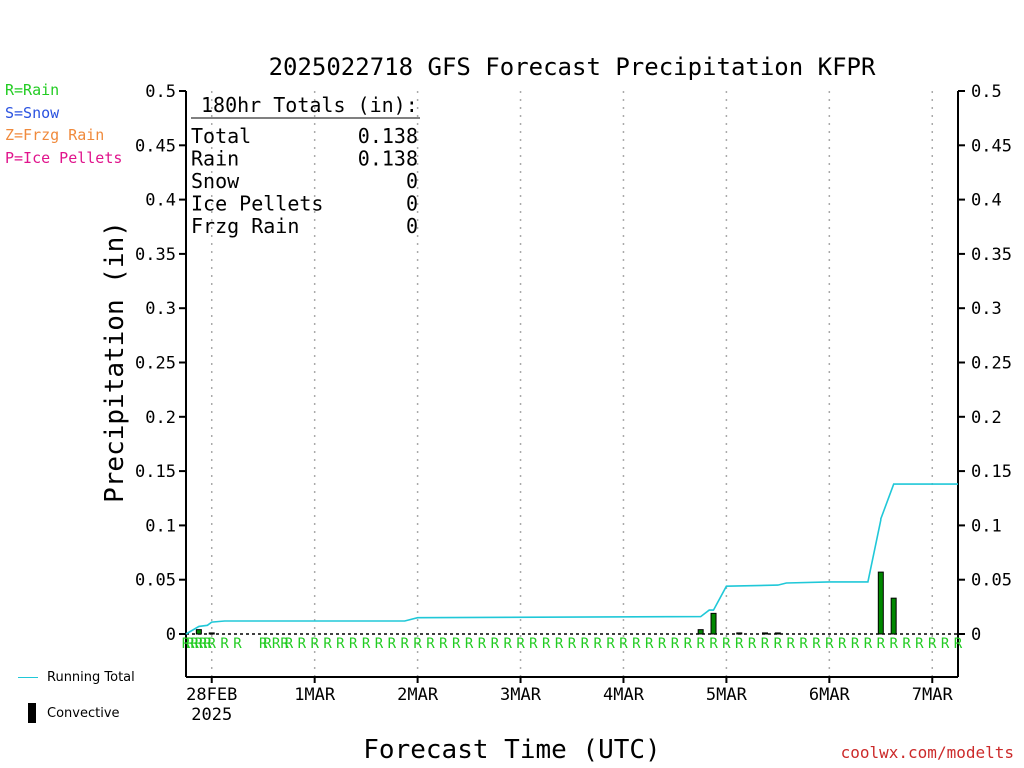 The width and height of the screenshot is (1024, 768). What do you see at coordinates (521, 695) in the screenshot?
I see `x-tick-label: 3MAR` at bounding box center [521, 695].